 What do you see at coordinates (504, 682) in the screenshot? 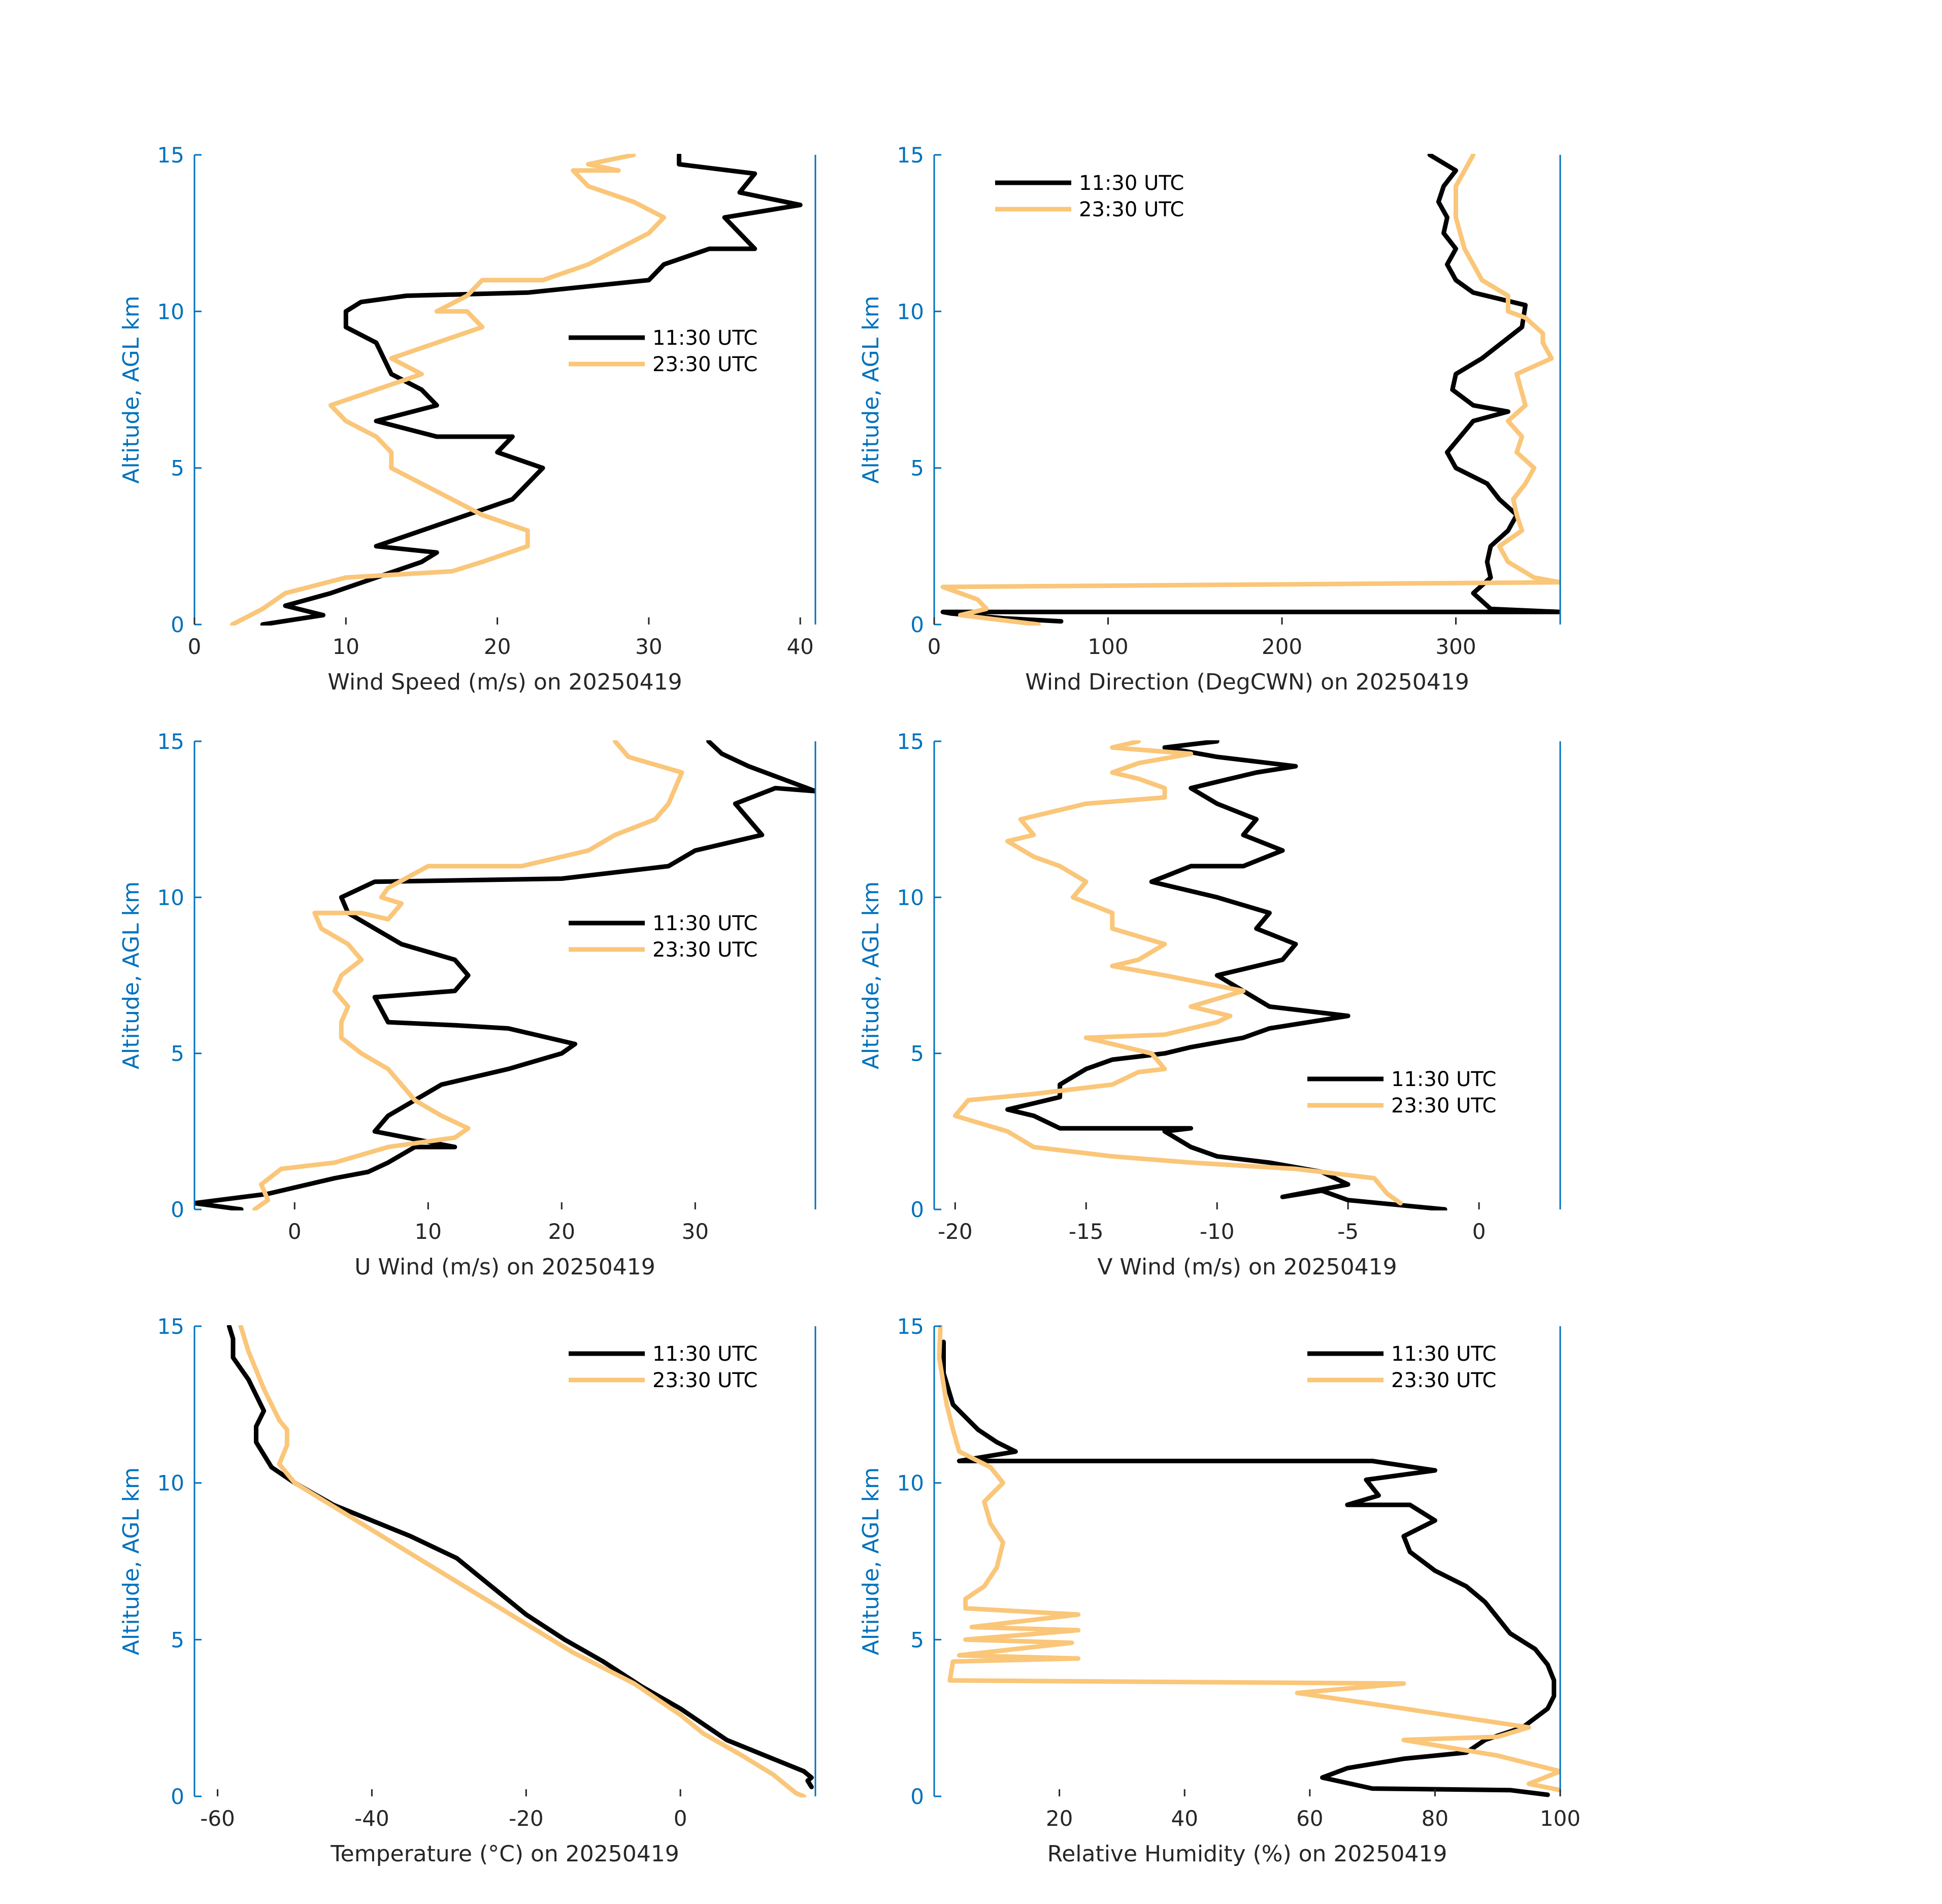
I see `wind-speed-x-label: Wind Speed (m/s) on 20250419` at bounding box center [504, 682].